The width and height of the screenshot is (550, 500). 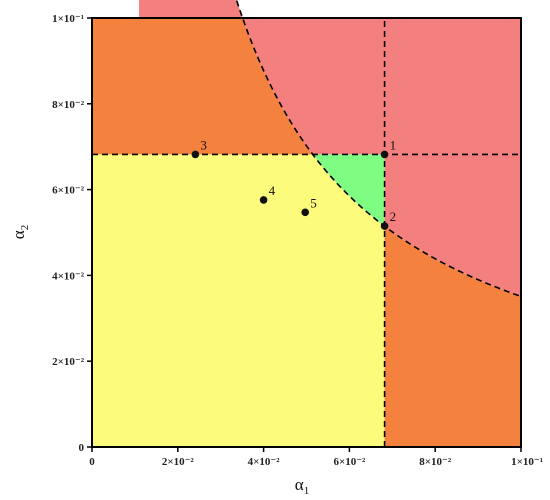 I want to click on x-tick-label: 8×10⁻², so click(x=435, y=462).